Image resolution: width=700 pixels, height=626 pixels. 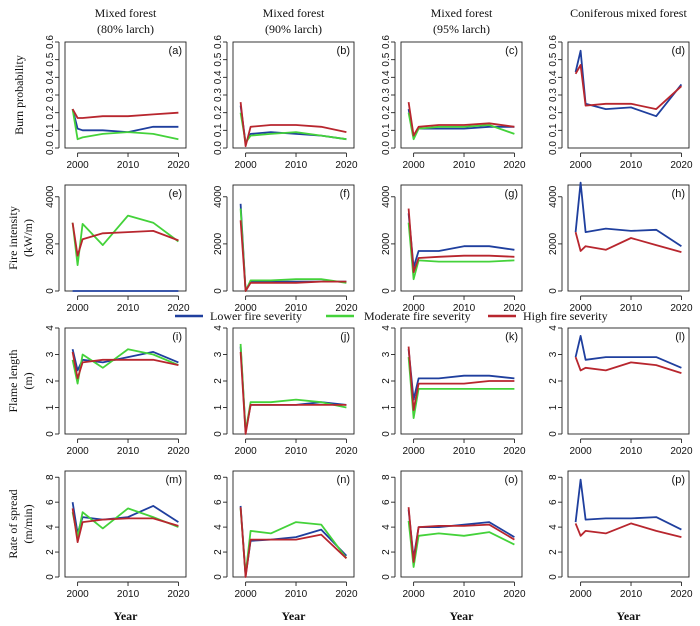 What do you see at coordinates (678, 480) in the screenshot?
I see `panel-tag: (p)` at bounding box center [678, 480].